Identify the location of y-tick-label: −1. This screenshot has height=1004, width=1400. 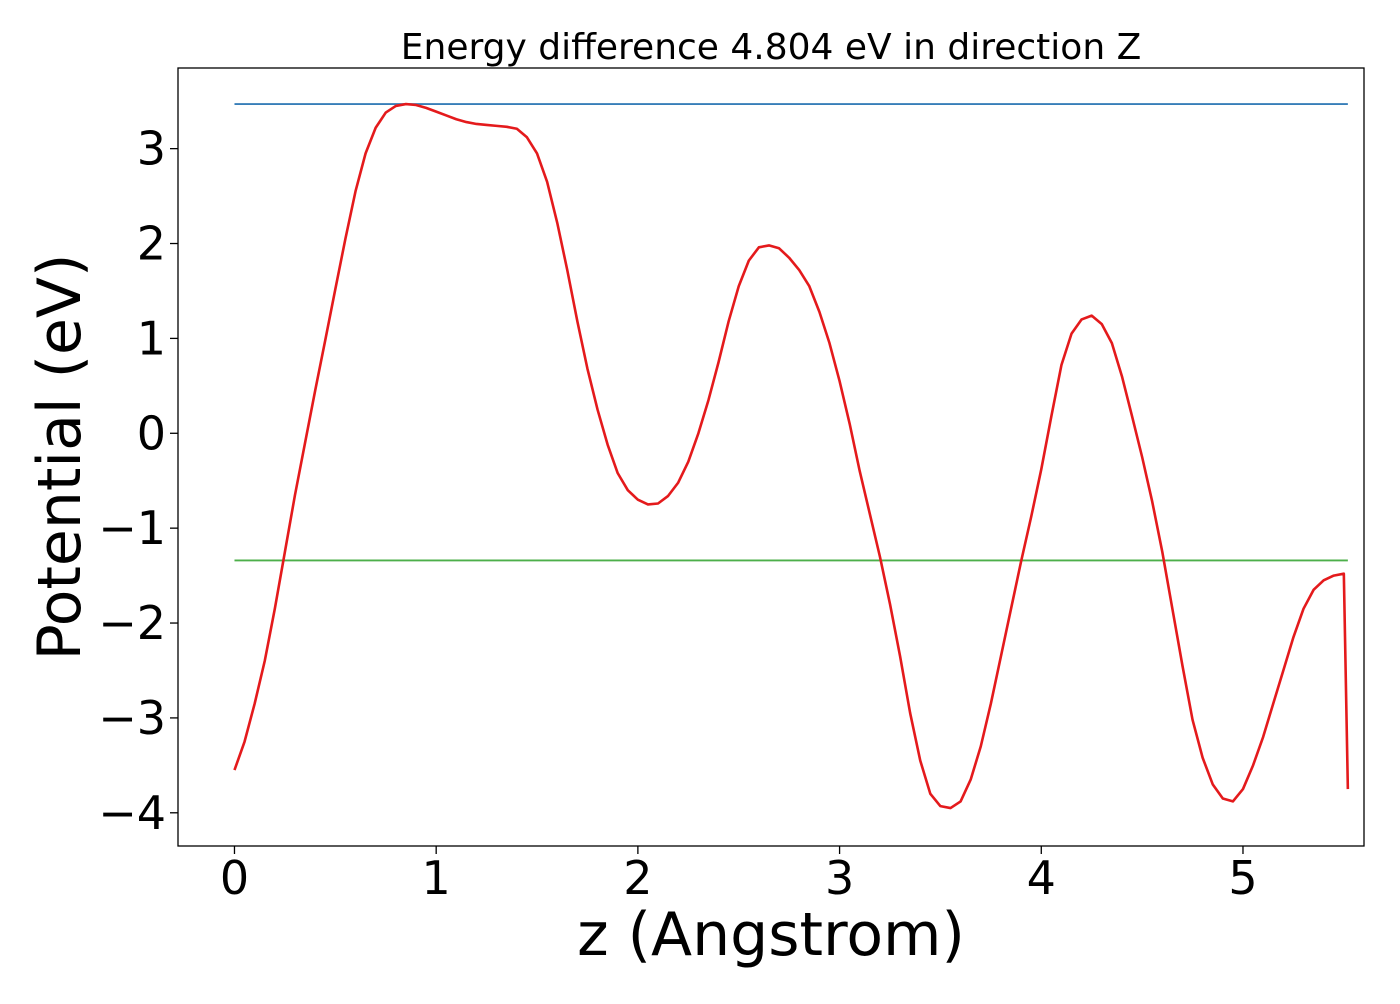
(132, 528).